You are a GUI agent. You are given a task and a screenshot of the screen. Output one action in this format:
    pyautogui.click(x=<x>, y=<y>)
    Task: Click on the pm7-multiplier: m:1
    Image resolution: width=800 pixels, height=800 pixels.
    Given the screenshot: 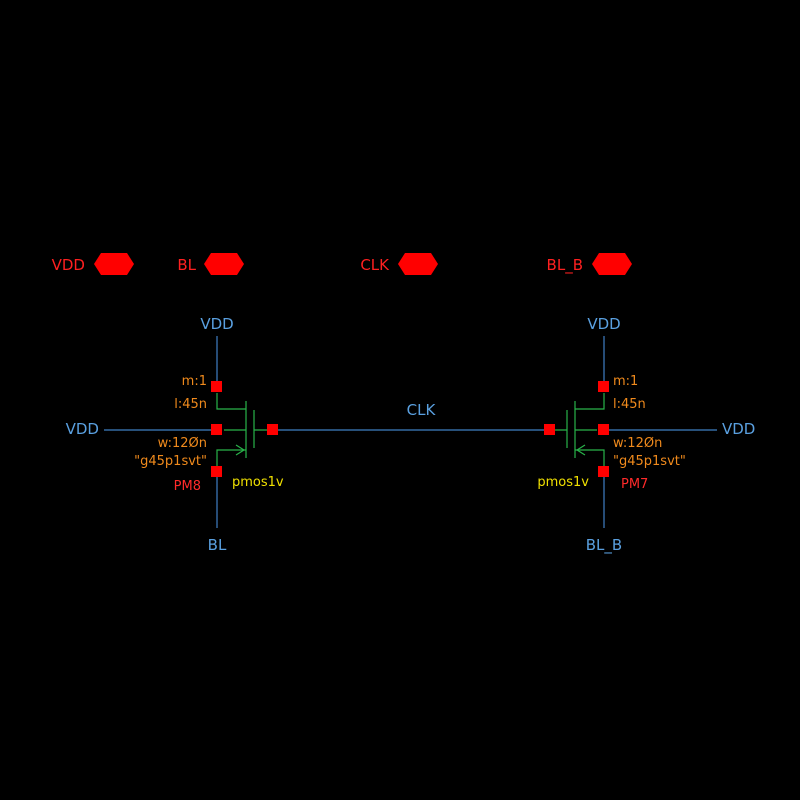 What is the action you would take?
    pyautogui.click(x=625, y=381)
    